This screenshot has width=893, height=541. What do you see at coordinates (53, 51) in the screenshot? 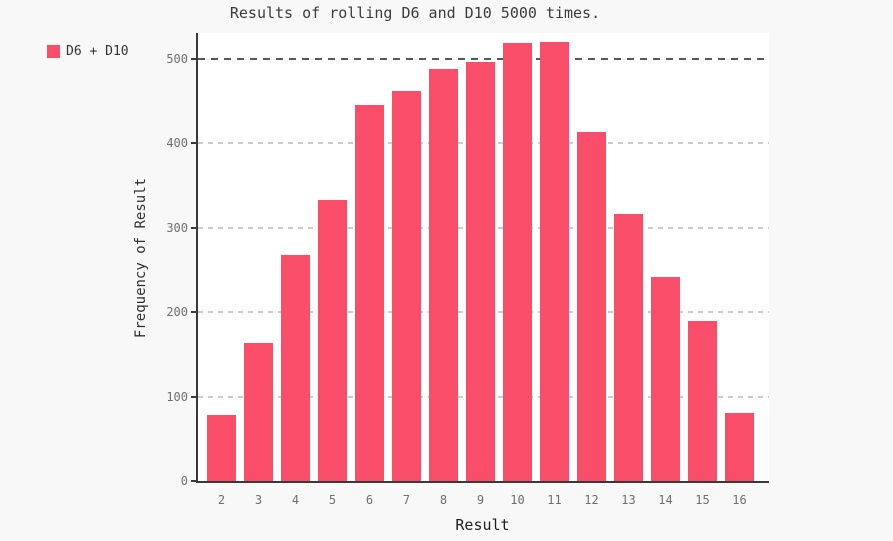
I see `legend-swatch-icon` at bounding box center [53, 51].